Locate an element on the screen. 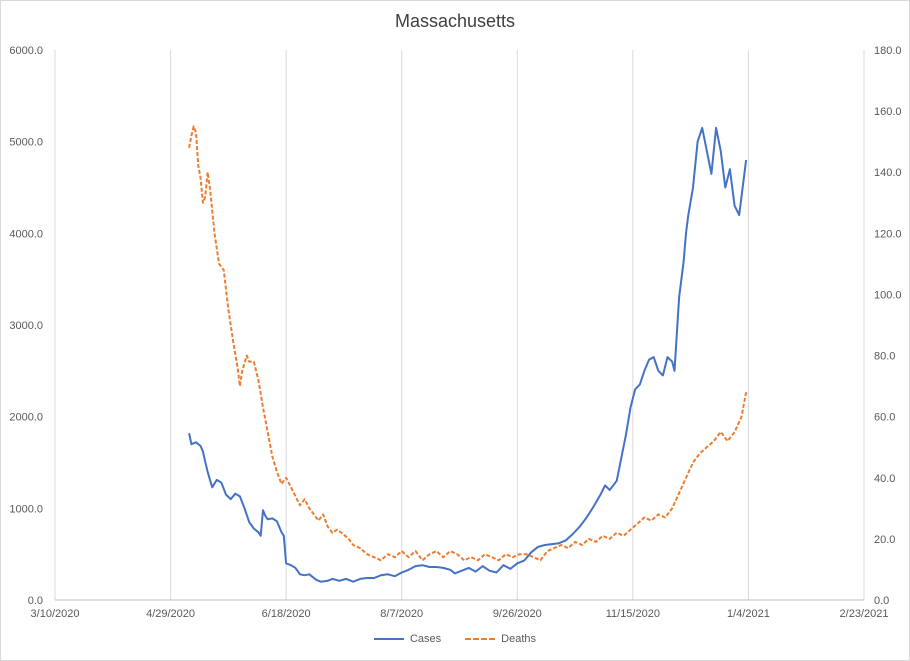  x-tick-label: 1/4/2021 is located at coordinates (748, 614).